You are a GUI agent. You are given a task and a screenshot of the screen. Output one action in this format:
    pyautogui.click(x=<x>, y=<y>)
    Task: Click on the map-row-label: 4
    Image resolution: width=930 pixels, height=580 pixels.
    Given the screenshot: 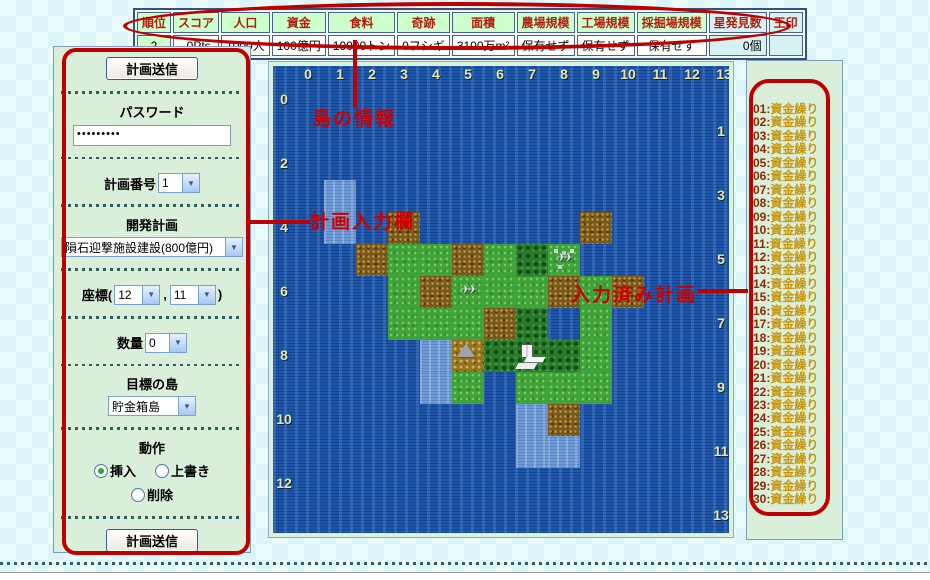 What is the action you would take?
    pyautogui.click(x=284, y=227)
    